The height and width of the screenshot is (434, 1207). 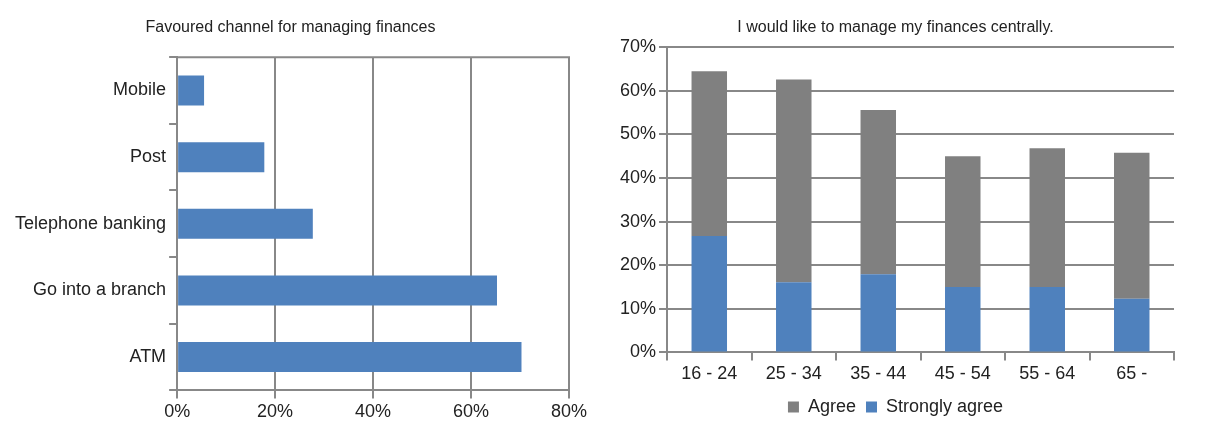 I want to click on y-tick-label: 0%, so click(x=643, y=351).